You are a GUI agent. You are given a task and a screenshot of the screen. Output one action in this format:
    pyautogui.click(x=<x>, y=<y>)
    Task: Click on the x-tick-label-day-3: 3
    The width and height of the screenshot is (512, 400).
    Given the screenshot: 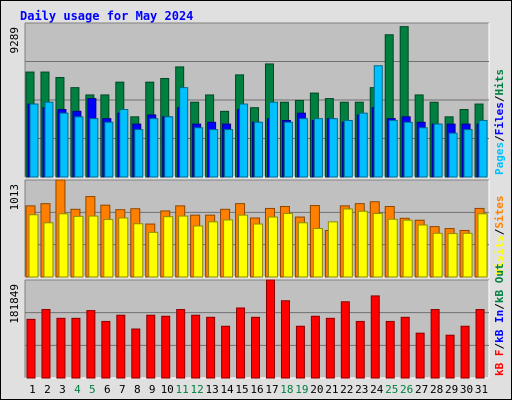 What is the action you would take?
    pyautogui.click(x=62, y=389)
    